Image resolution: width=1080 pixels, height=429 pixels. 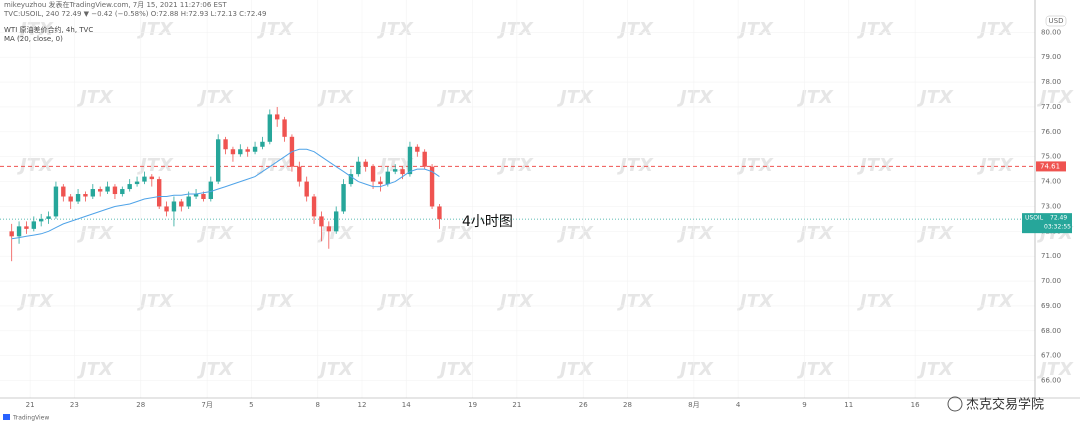 What do you see at coordinates (1051, 182) in the screenshot?
I see `y-tick-label: 74.00` at bounding box center [1051, 182].